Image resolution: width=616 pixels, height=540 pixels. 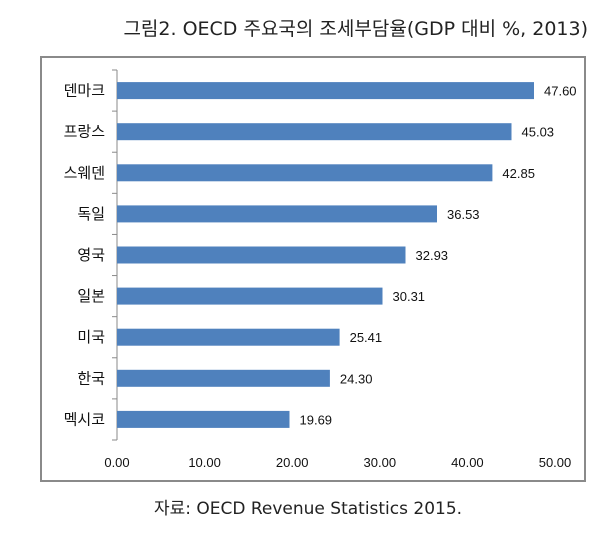 I want to click on x-tick-label: 10.00, so click(x=204, y=462).